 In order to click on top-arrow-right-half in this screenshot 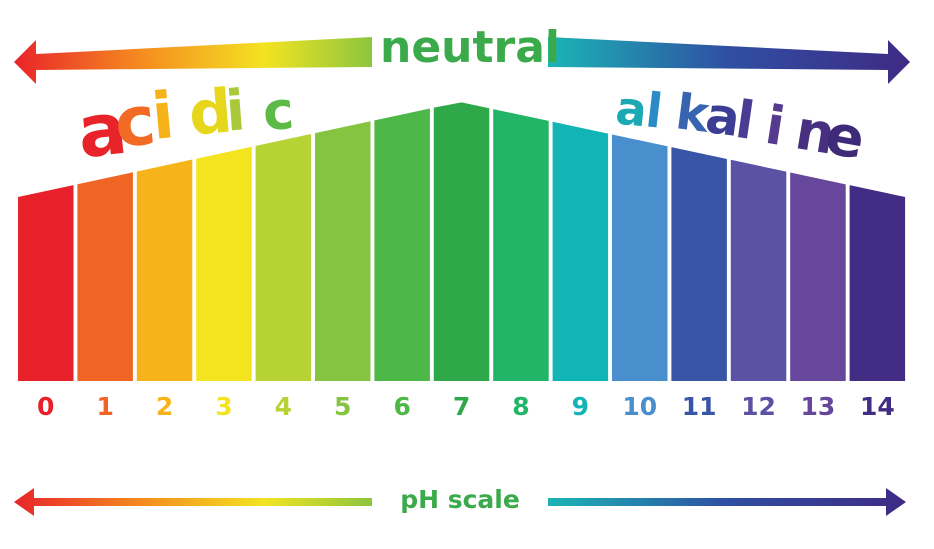, I will do `click(729, 60)`.